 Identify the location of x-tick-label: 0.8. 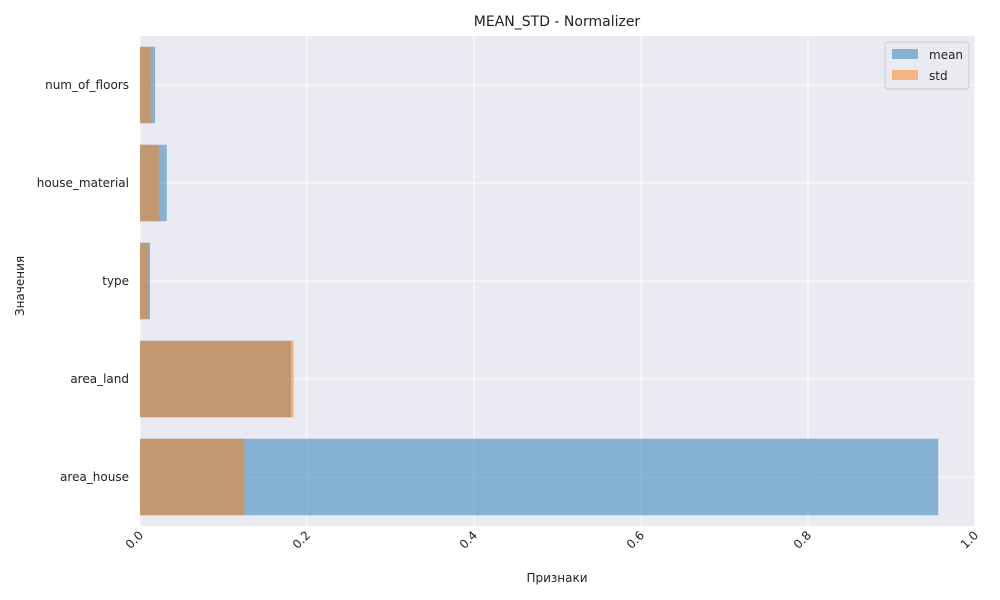
(802, 539).